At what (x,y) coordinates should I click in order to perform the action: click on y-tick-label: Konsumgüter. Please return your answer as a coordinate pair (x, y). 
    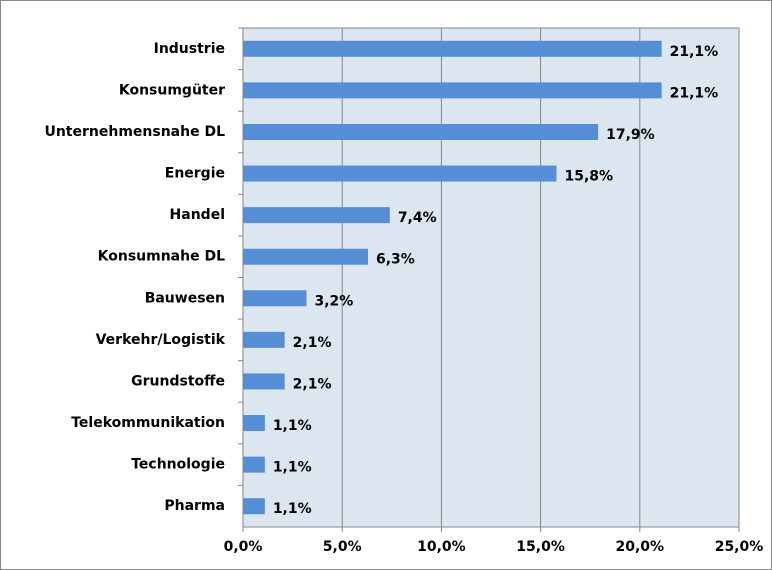
    Looking at the image, I should click on (172, 90).